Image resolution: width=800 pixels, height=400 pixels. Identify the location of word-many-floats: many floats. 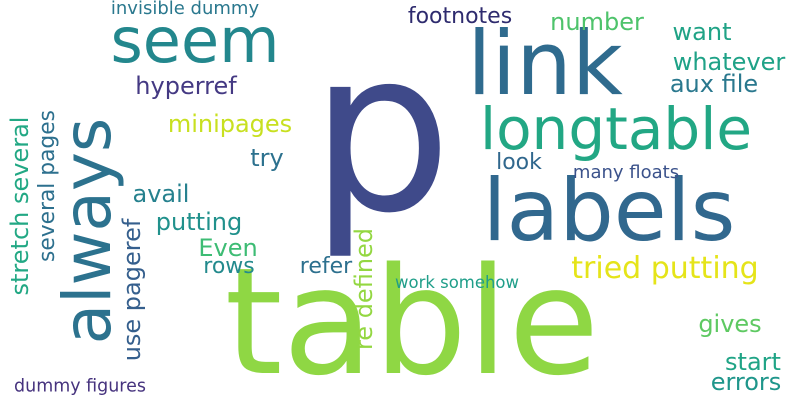
(626, 172).